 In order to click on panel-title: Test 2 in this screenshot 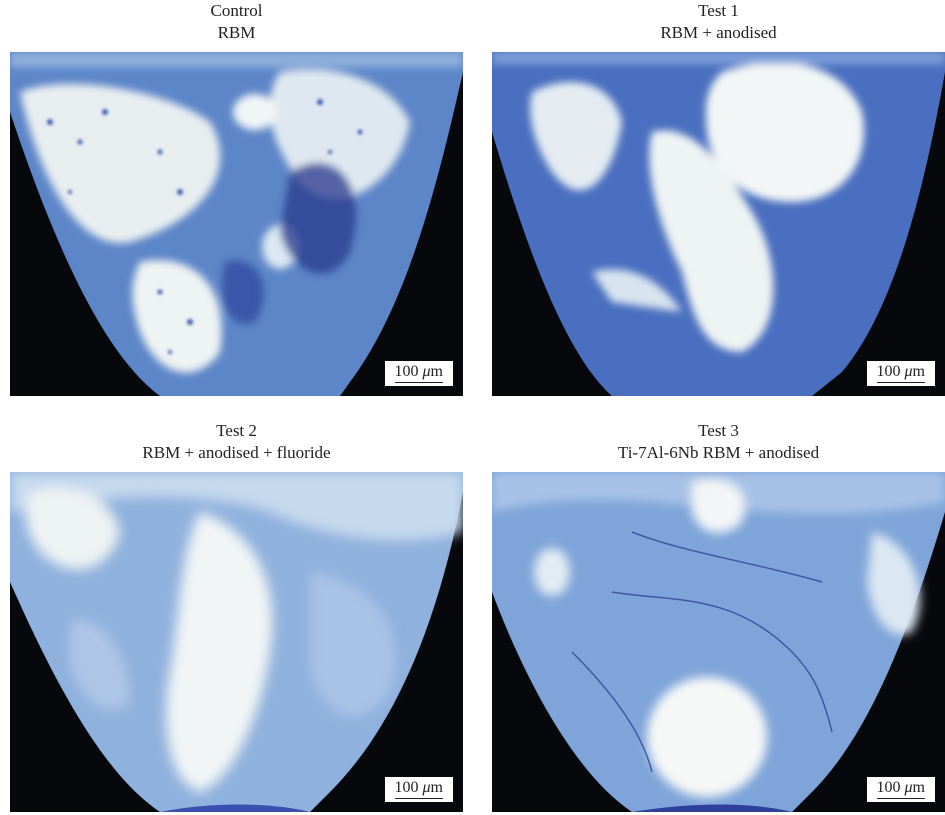, I will do `click(236, 430)`.